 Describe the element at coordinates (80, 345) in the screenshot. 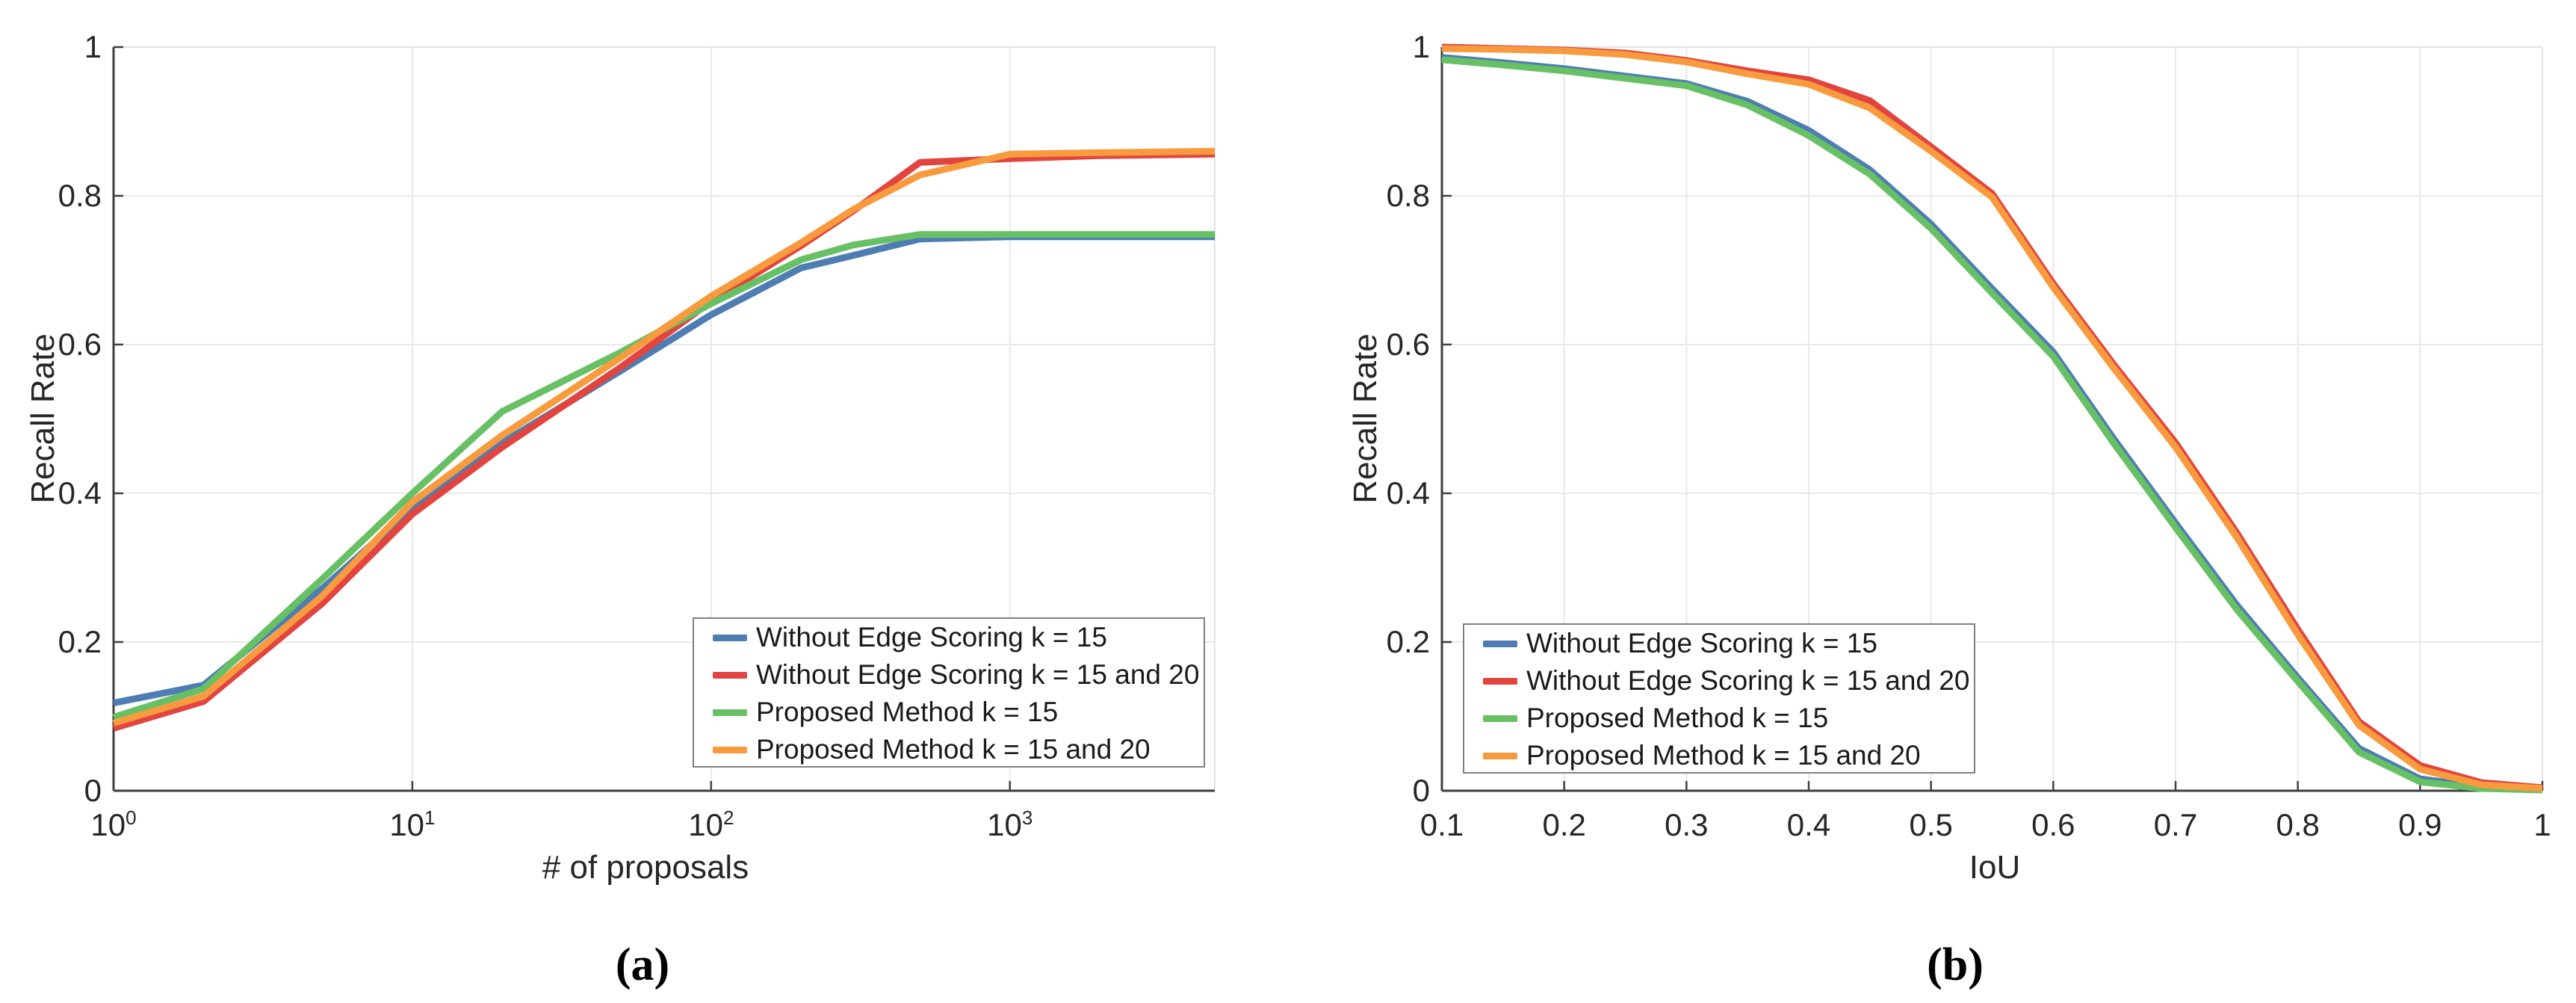

I see `y-tick-label-a: 0.6` at that location.